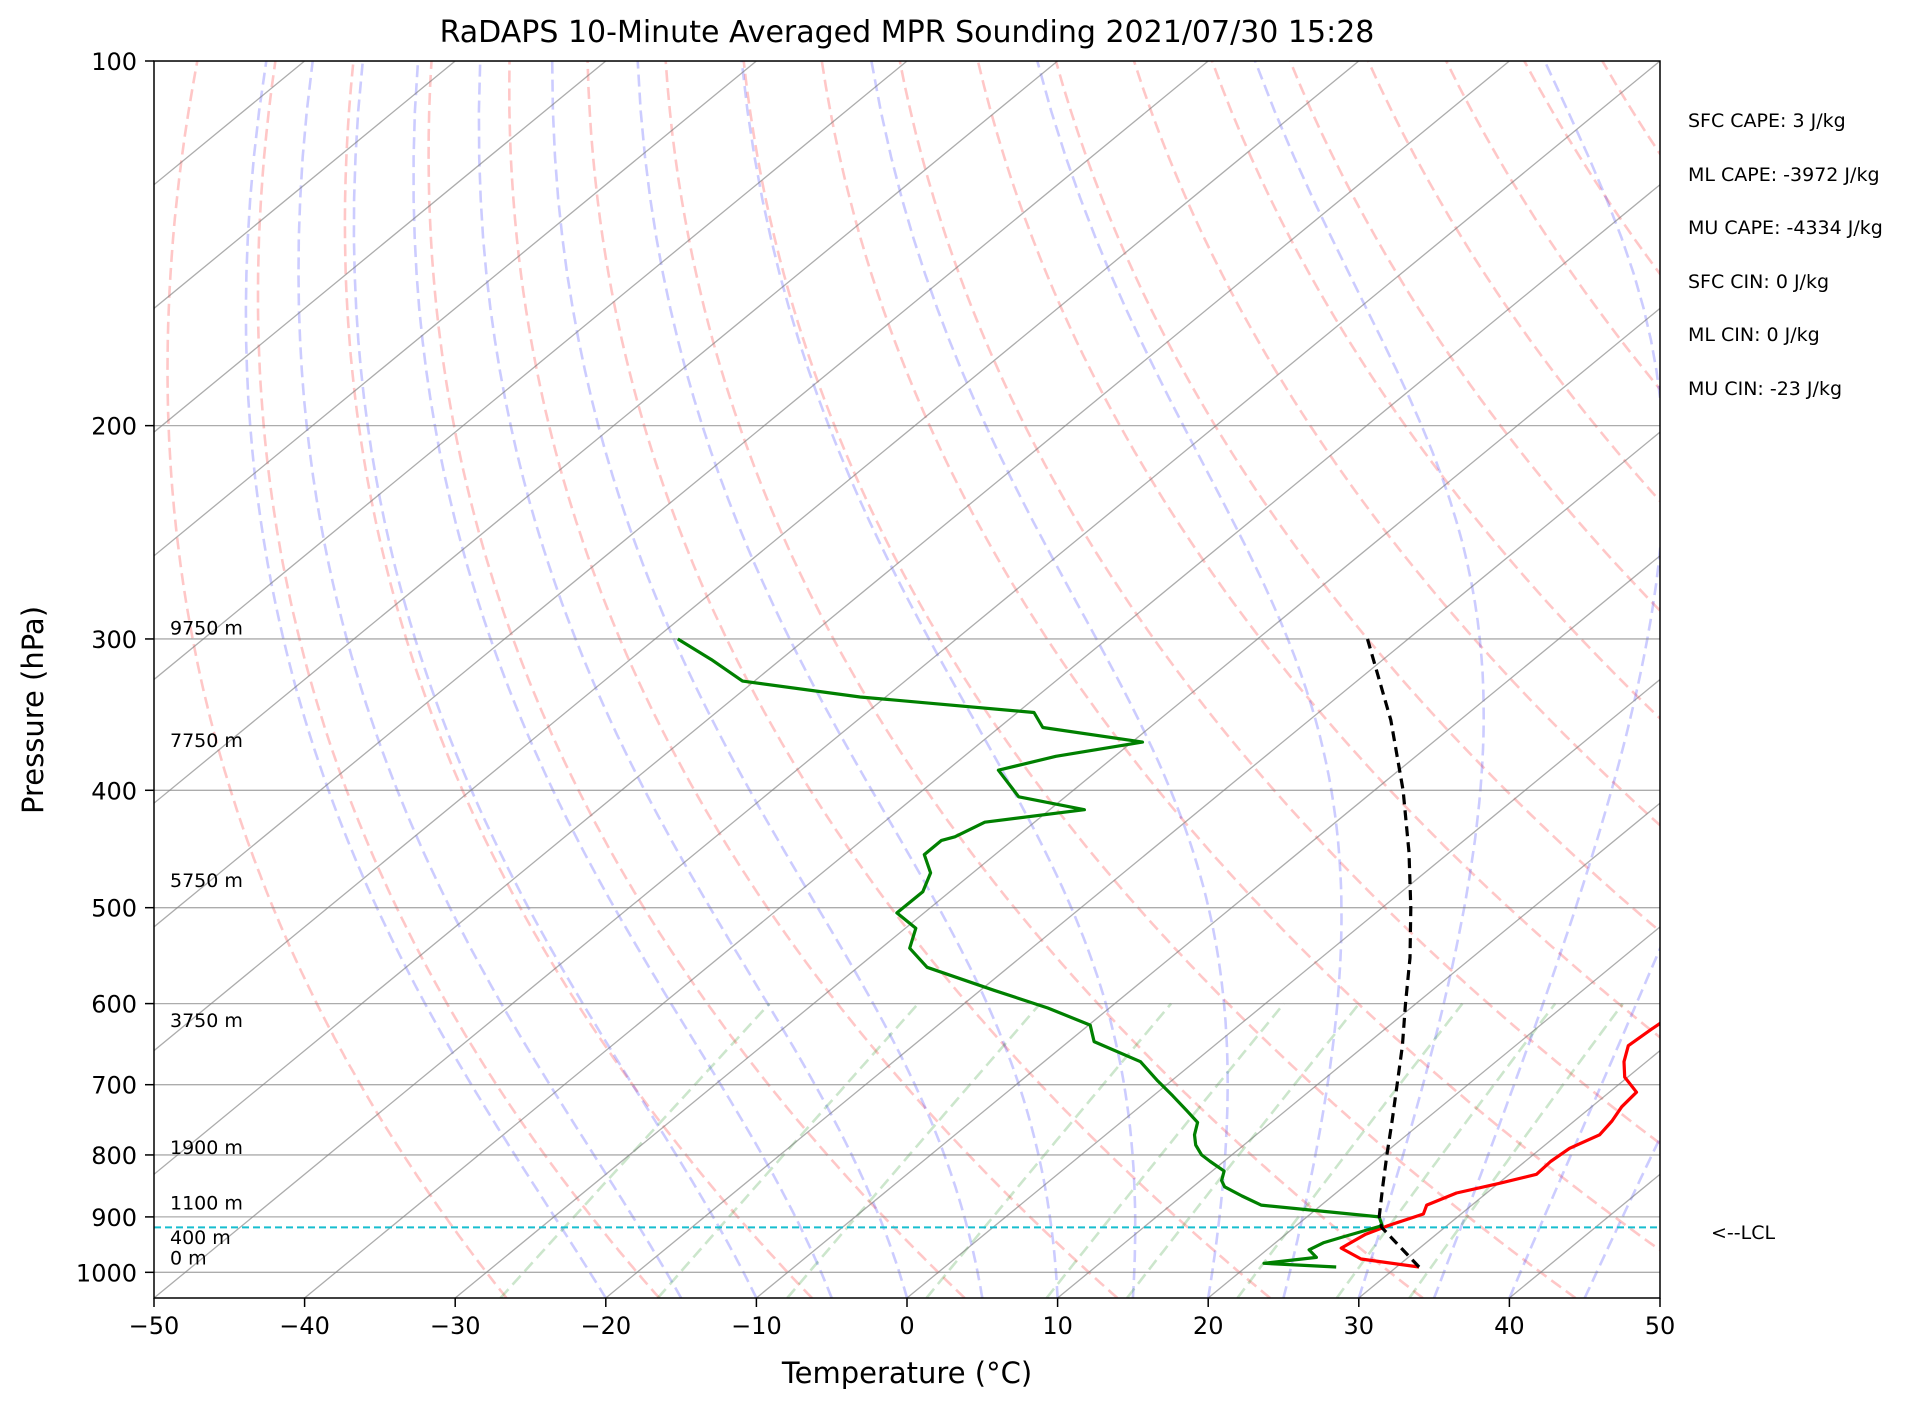 Image resolution: width=1926 pixels, height=1406 pixels. I want to click on x-tick-label: −30, so click(455, 1326).